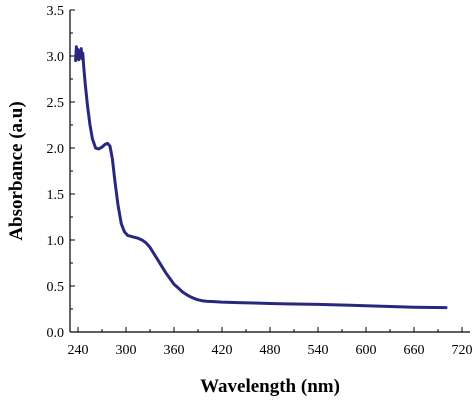 This screenshot has height=400, width=474. I want to click on y-tick-label: 2.0, so click(56, 149).